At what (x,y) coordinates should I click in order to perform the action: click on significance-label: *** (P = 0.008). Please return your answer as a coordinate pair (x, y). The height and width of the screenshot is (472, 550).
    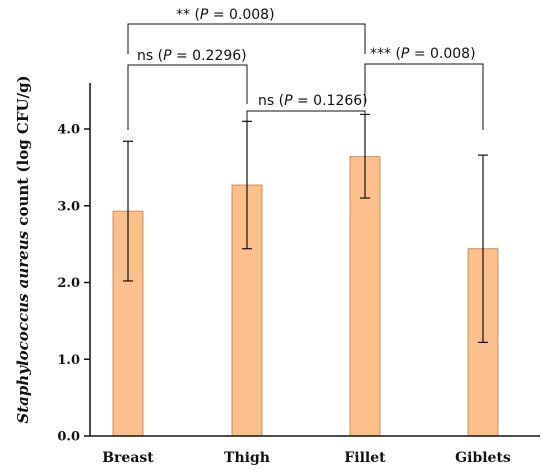
    Looking at the image, I should click on (423, 54).